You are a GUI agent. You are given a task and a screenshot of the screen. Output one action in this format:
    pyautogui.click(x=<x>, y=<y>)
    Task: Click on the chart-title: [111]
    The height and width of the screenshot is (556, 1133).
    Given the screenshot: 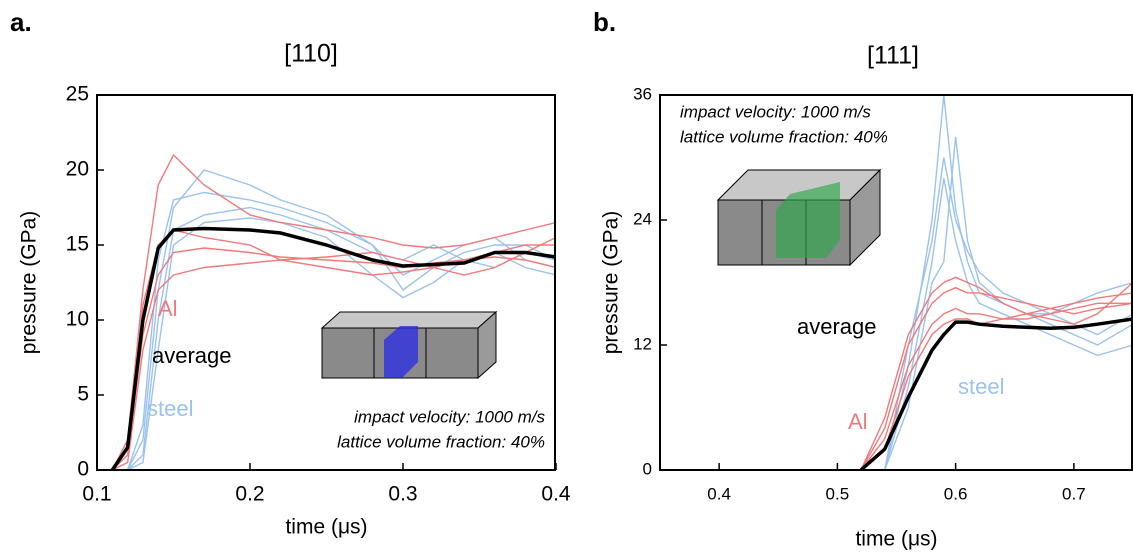 What is the action you would take?
    pyautogui.click(x=893, y=56)
    